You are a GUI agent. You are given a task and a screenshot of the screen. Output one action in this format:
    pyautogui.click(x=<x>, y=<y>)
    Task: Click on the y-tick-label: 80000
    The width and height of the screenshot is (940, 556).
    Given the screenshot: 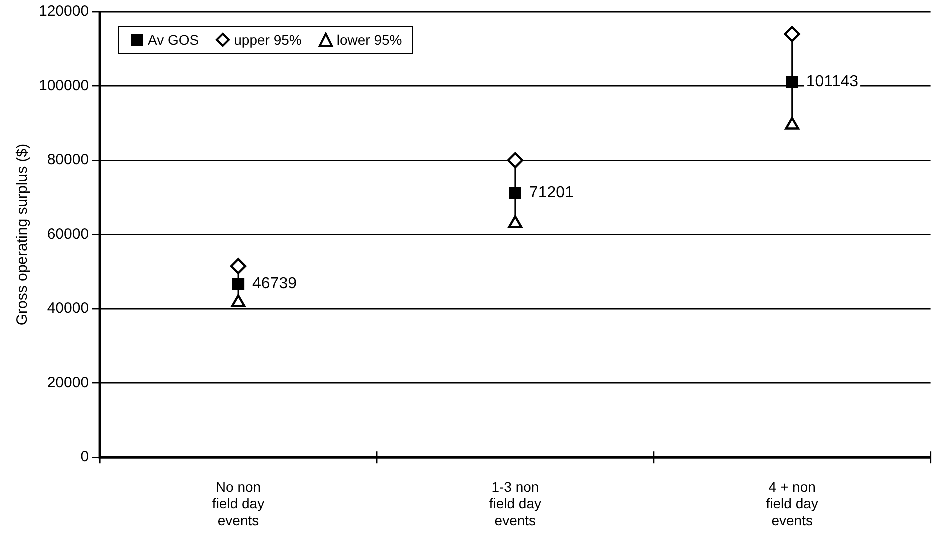 What is the action you would take?
    pyautogui.click(x=68, y=160)
    